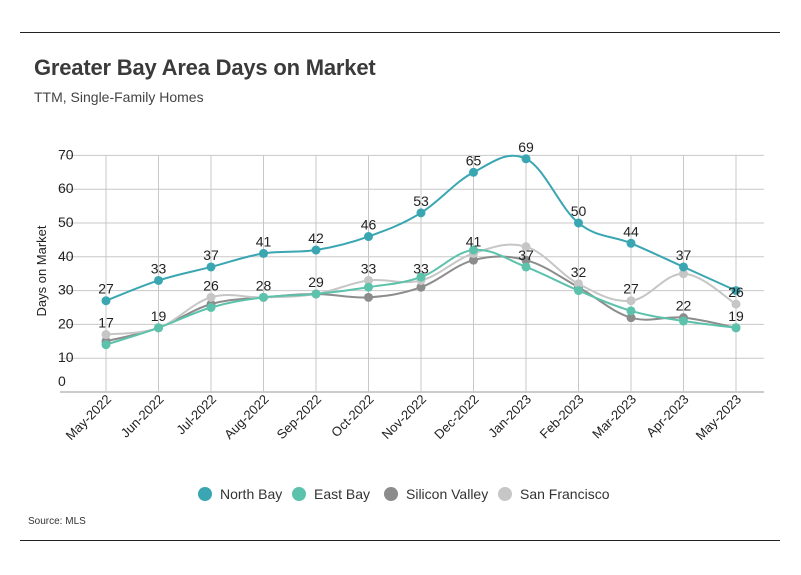 The width and height of the screenshot is (801, 575). Describe the element at coordinates (251, 494) in the screenshot. I see `legend-label-north-bay: North Bay` at that location.